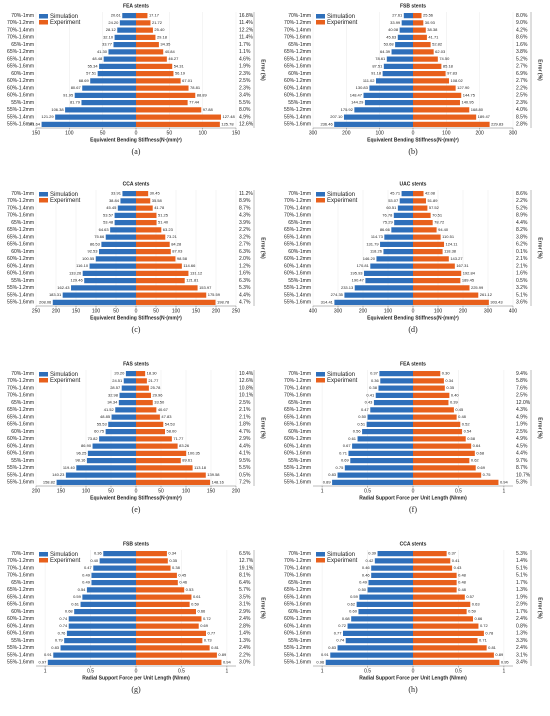 The image size is (550, 716). I want to click on error-label: 2.3%, so click(522, 103).